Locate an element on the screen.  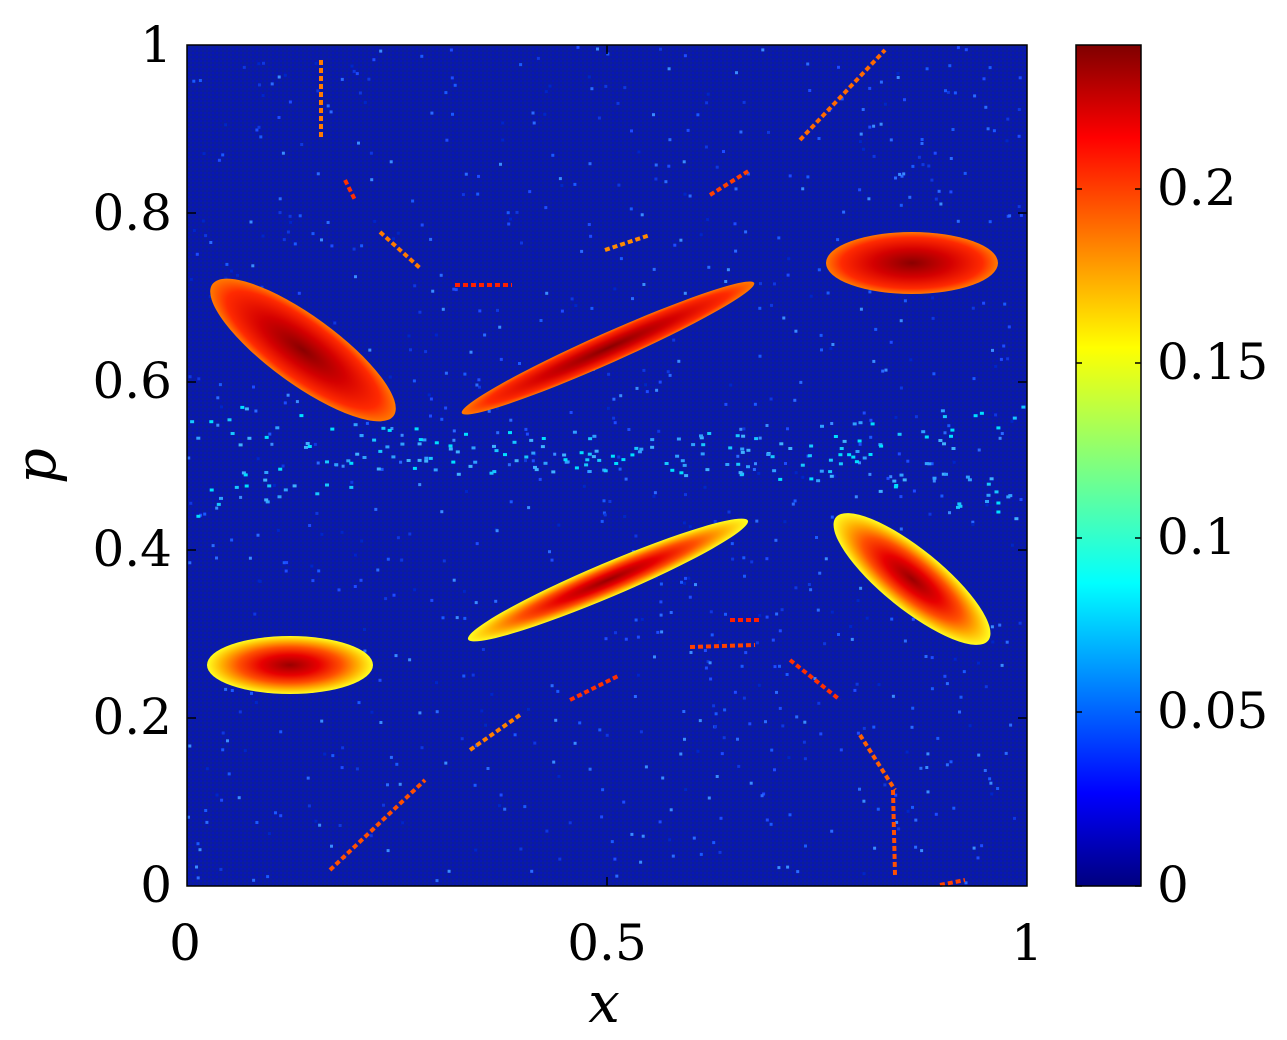
colorbar-tick-marks is located at coordinates (1108, 537).